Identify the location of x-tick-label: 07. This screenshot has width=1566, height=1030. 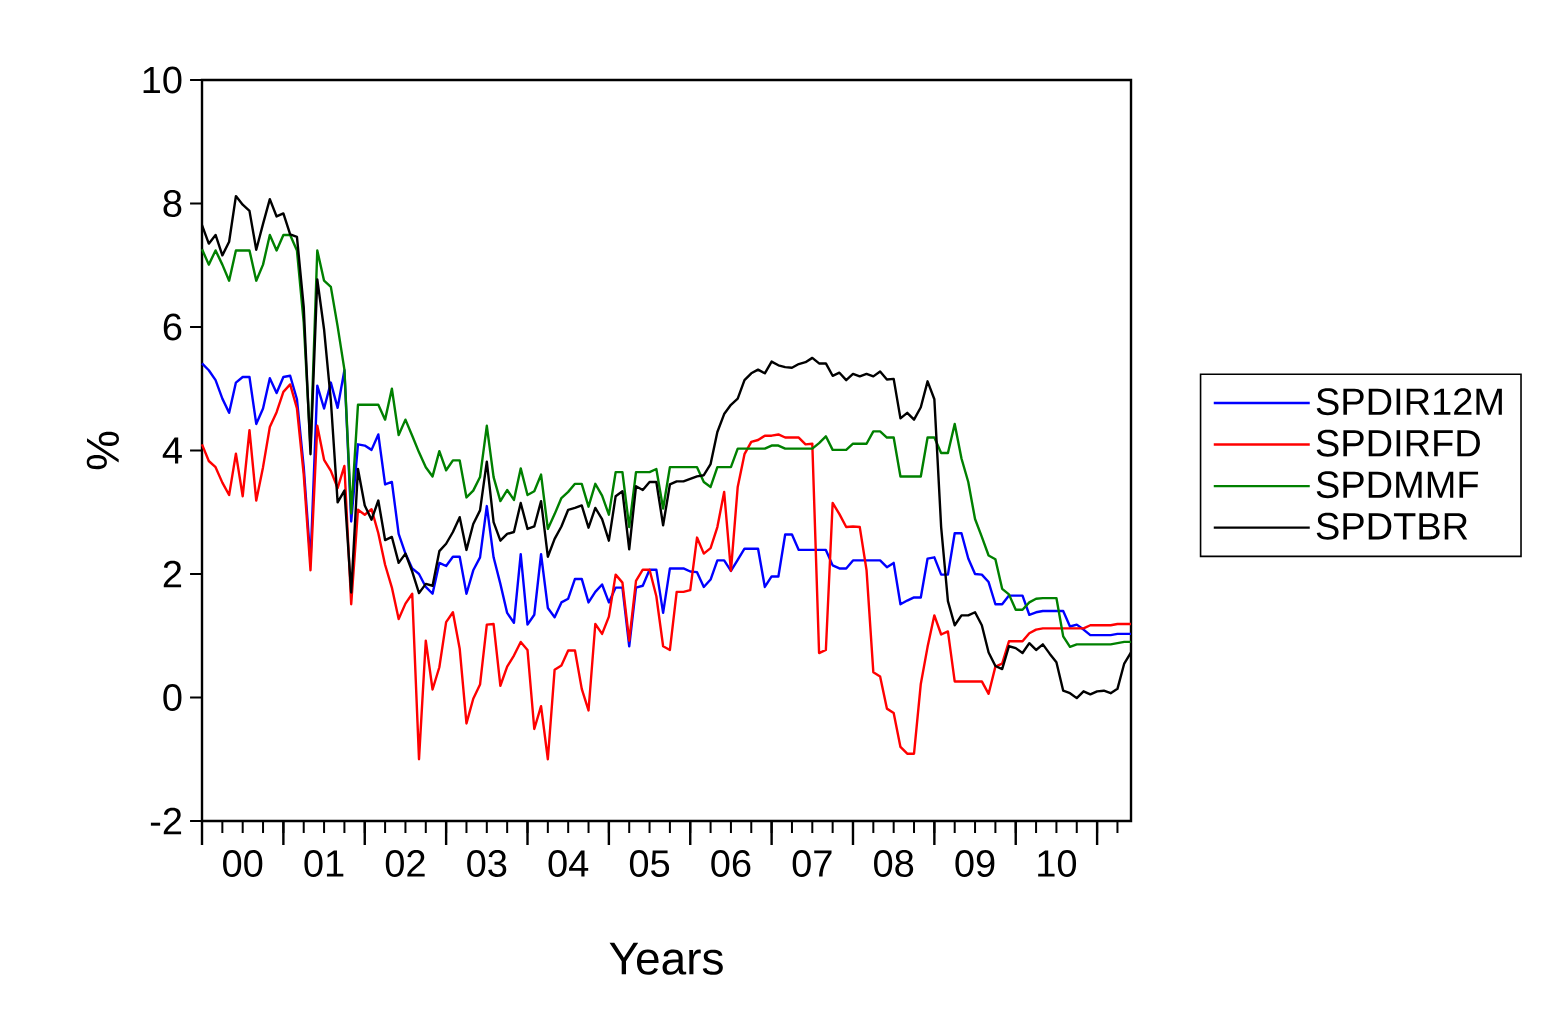
(812, 863).